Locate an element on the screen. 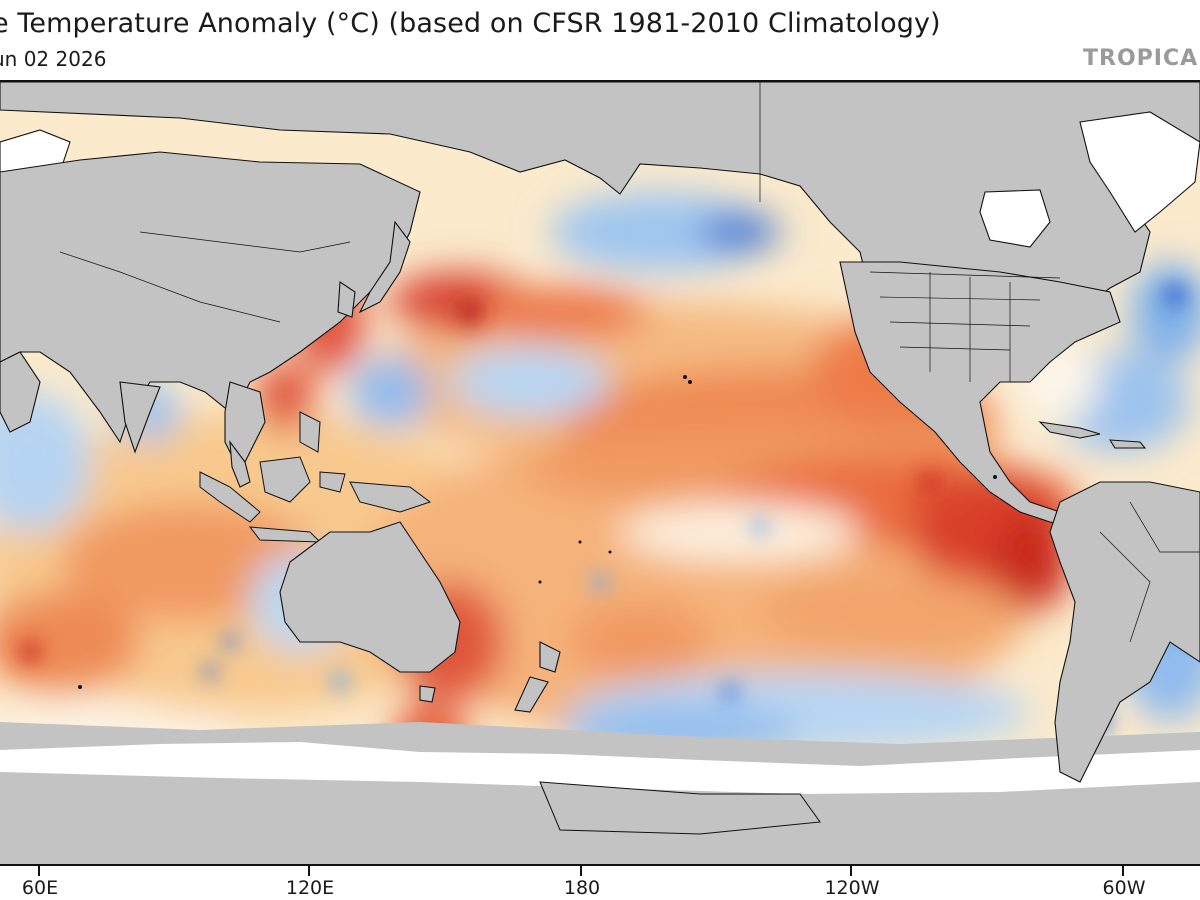  valid-date: un 02 2026 is located at coordinates (53, 59).